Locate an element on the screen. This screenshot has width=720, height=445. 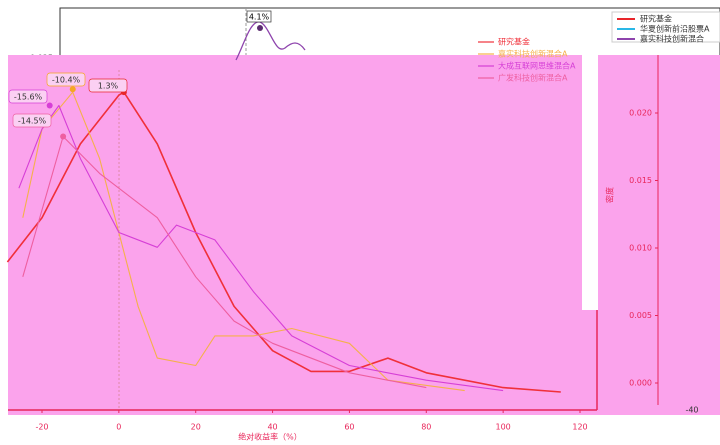
annotation: -14.5% is located at coordinates (32, 121).